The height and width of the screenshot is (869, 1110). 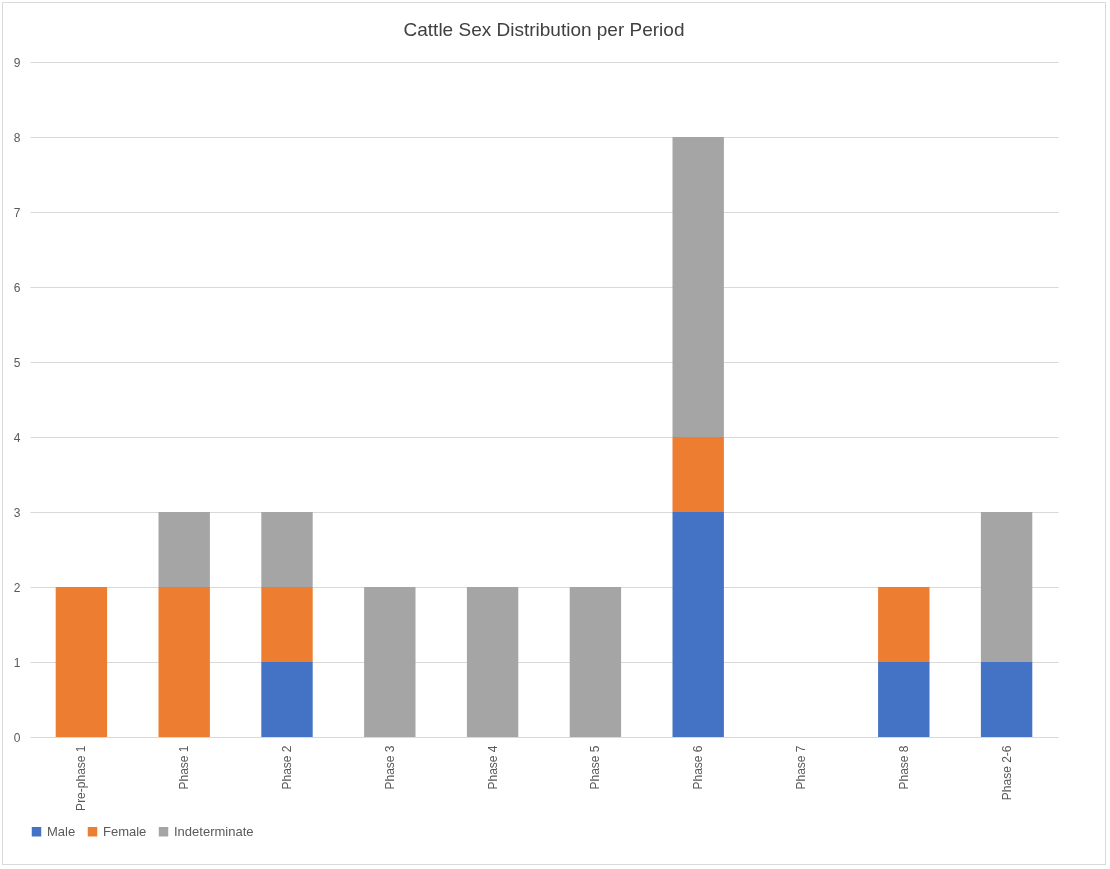 I want to click on x-tick-label: Phase 2, so click(x=287, y=767).